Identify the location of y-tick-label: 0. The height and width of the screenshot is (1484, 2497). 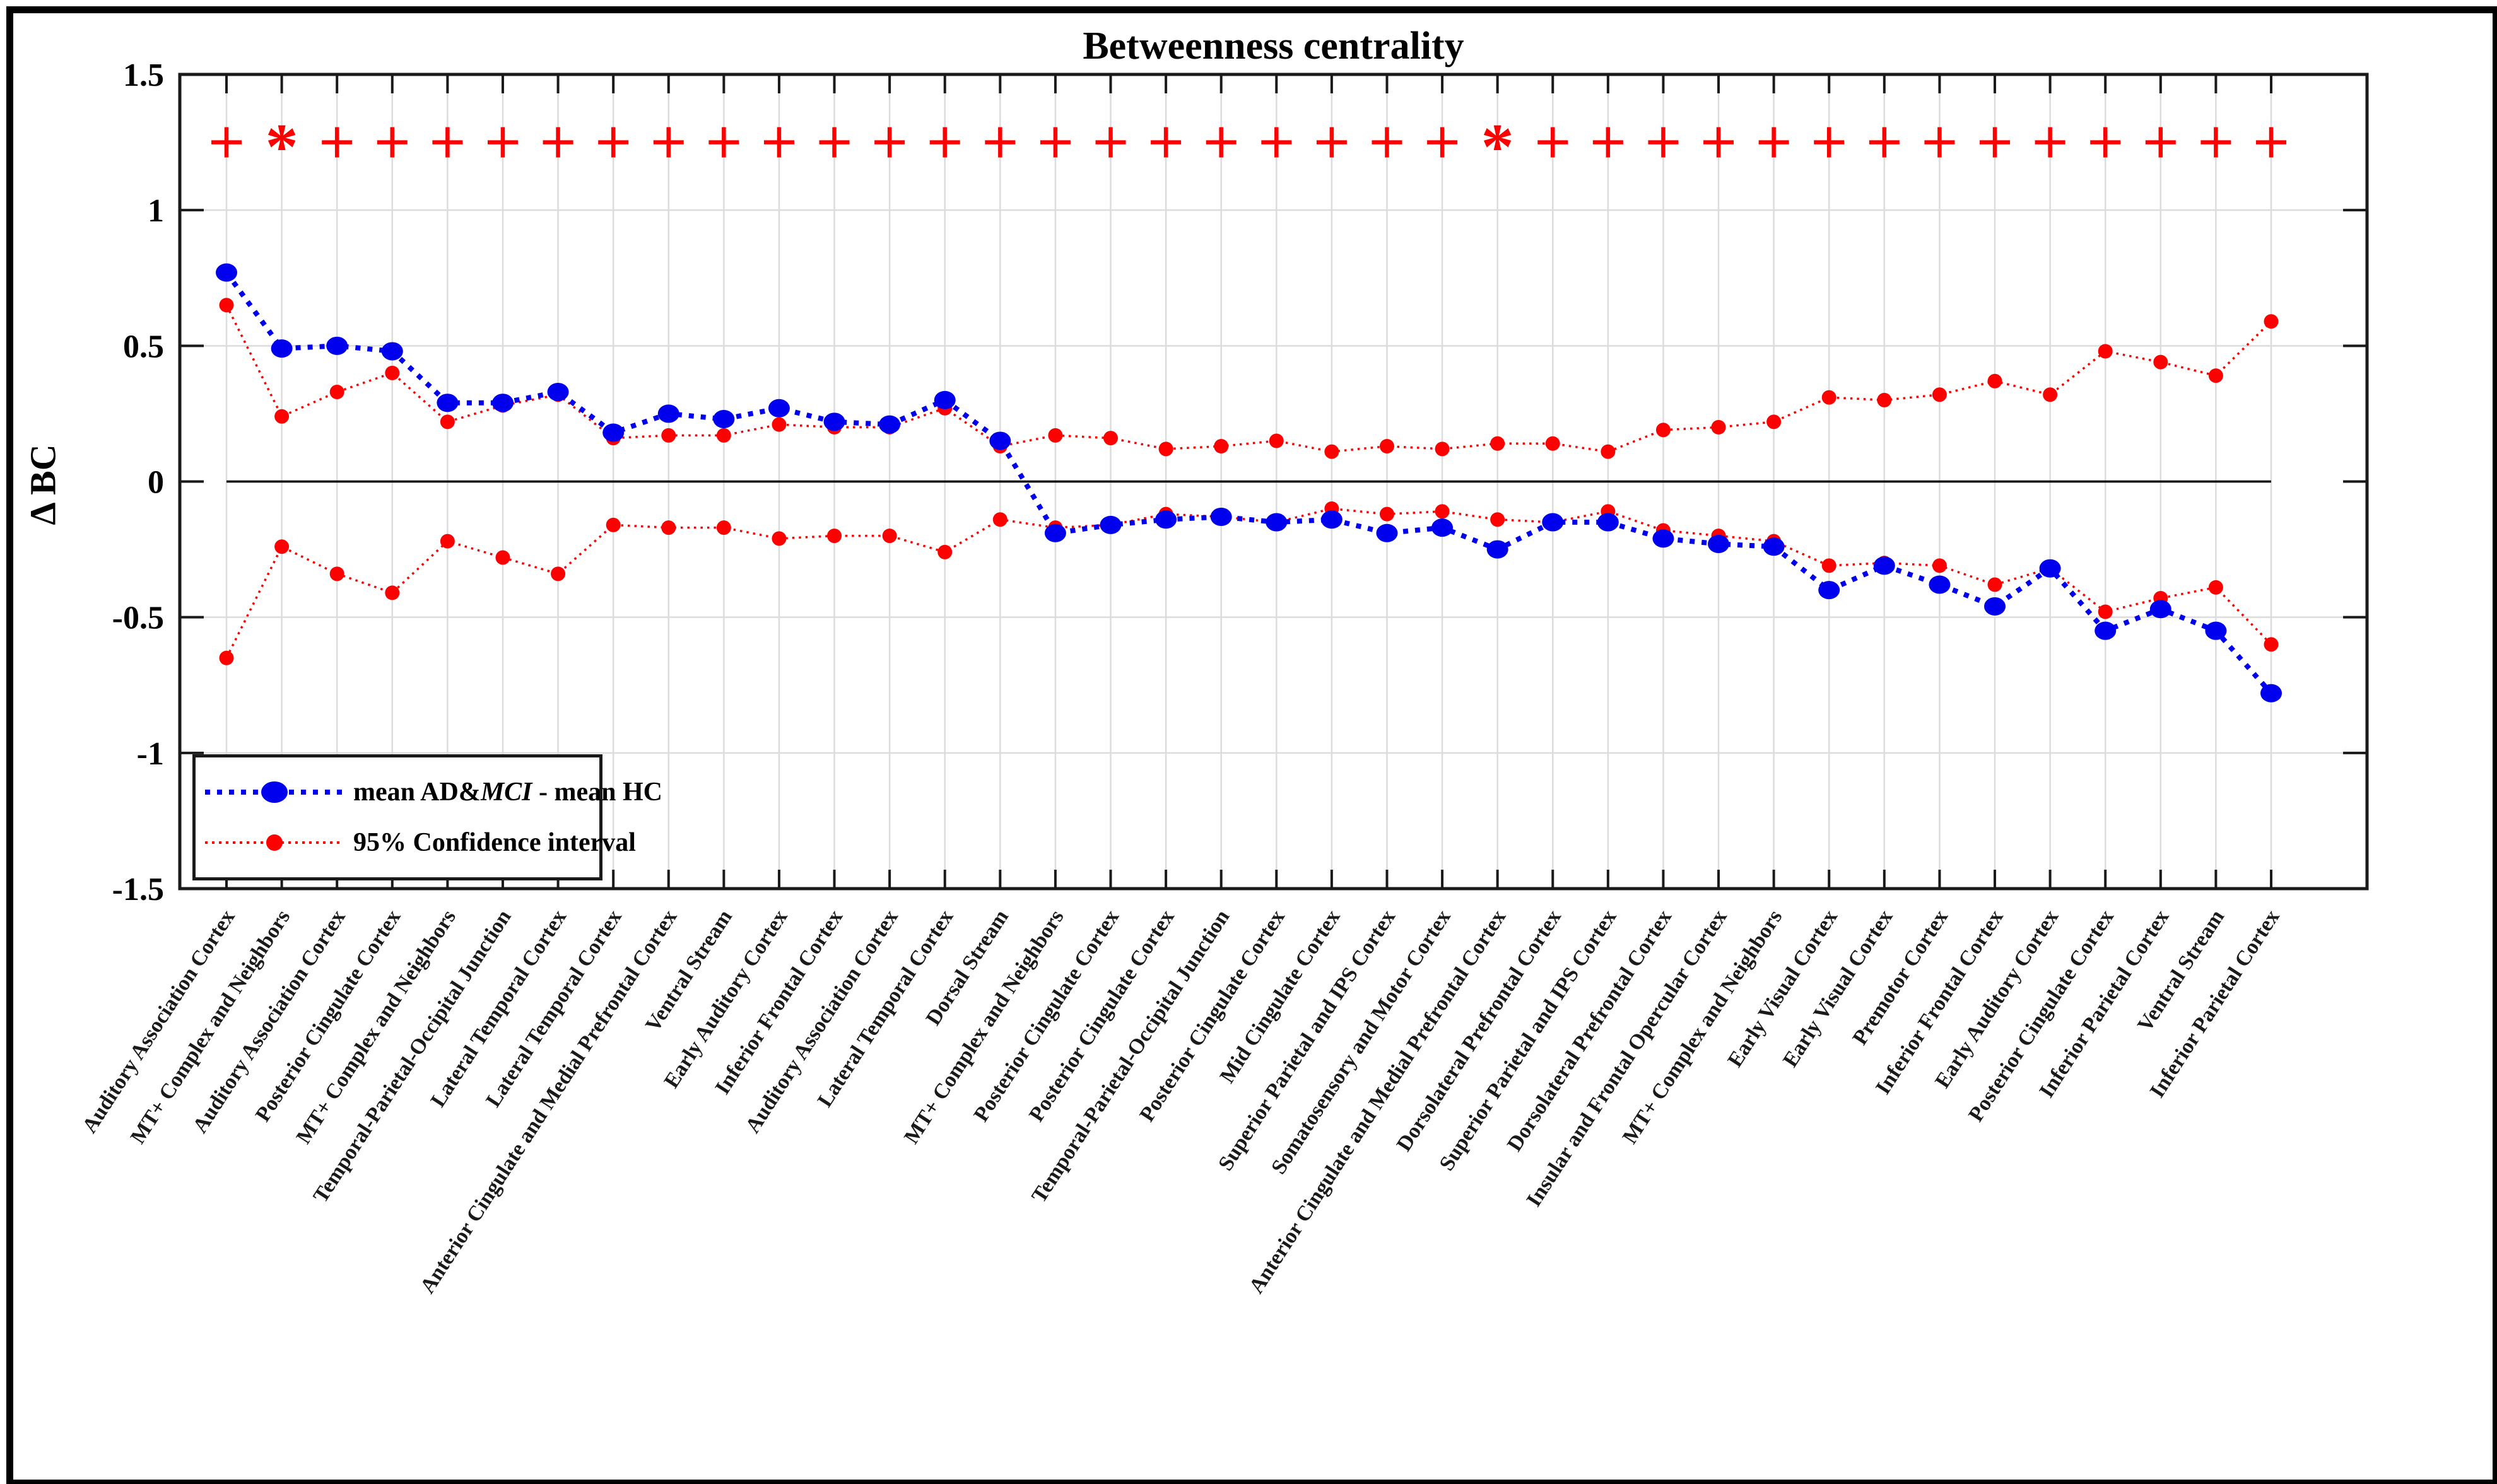
(156, 483).